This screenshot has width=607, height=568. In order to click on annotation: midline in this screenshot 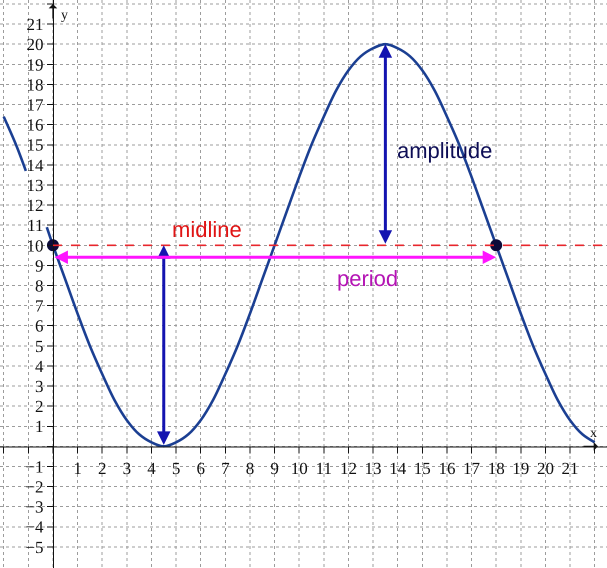, I will do `click(207, 229)`.